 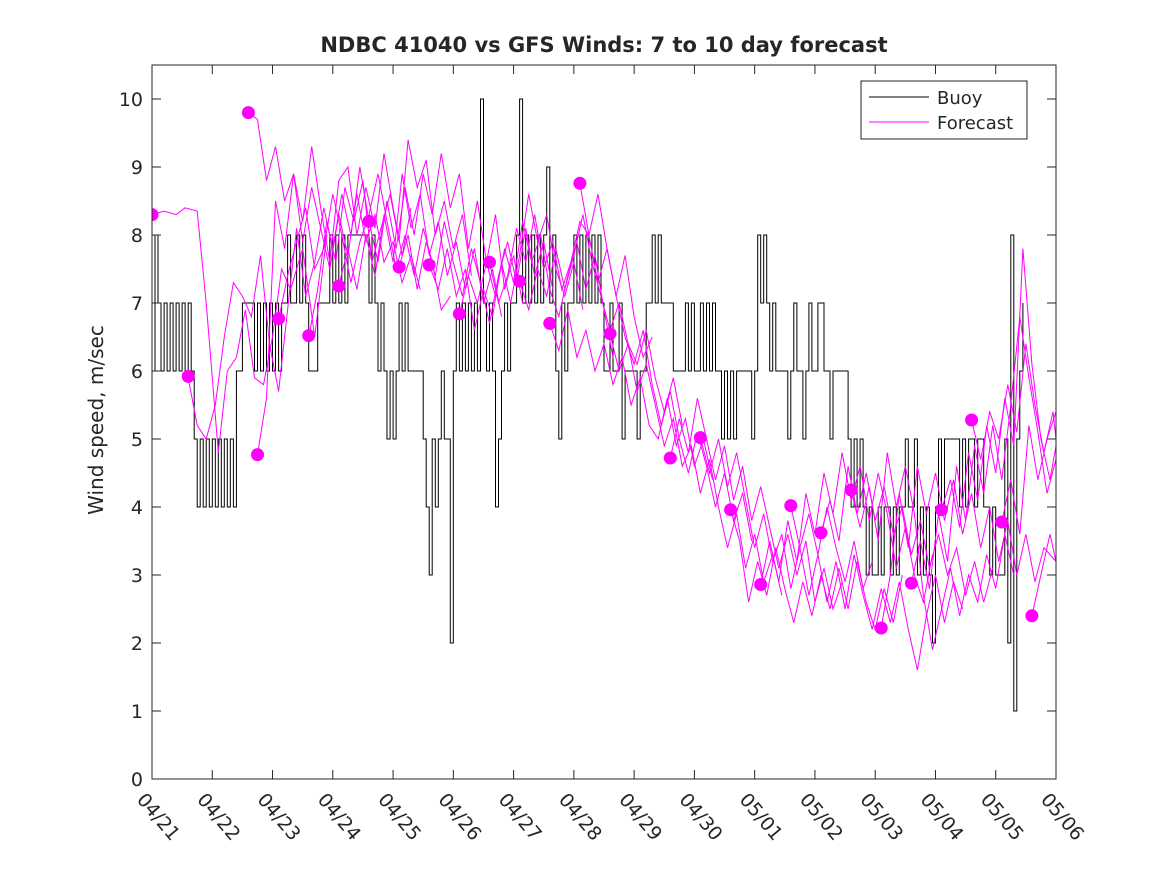 I want to click on legend: Buoy Forecast, so click(x=944, y=110).